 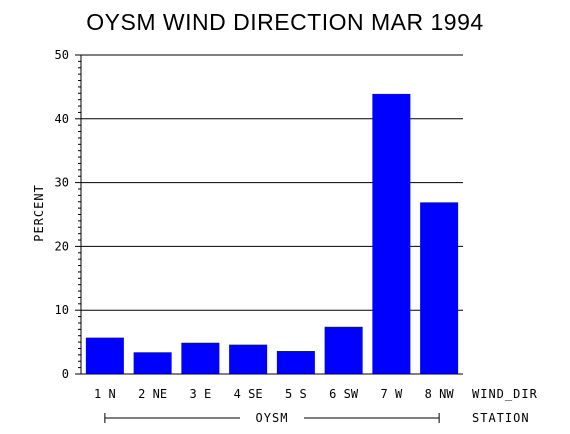 What do you see at coordinates (39, 213) in the screenshot?
I see `y-axis-label: PERCENT` at bounding box center [39, 213].